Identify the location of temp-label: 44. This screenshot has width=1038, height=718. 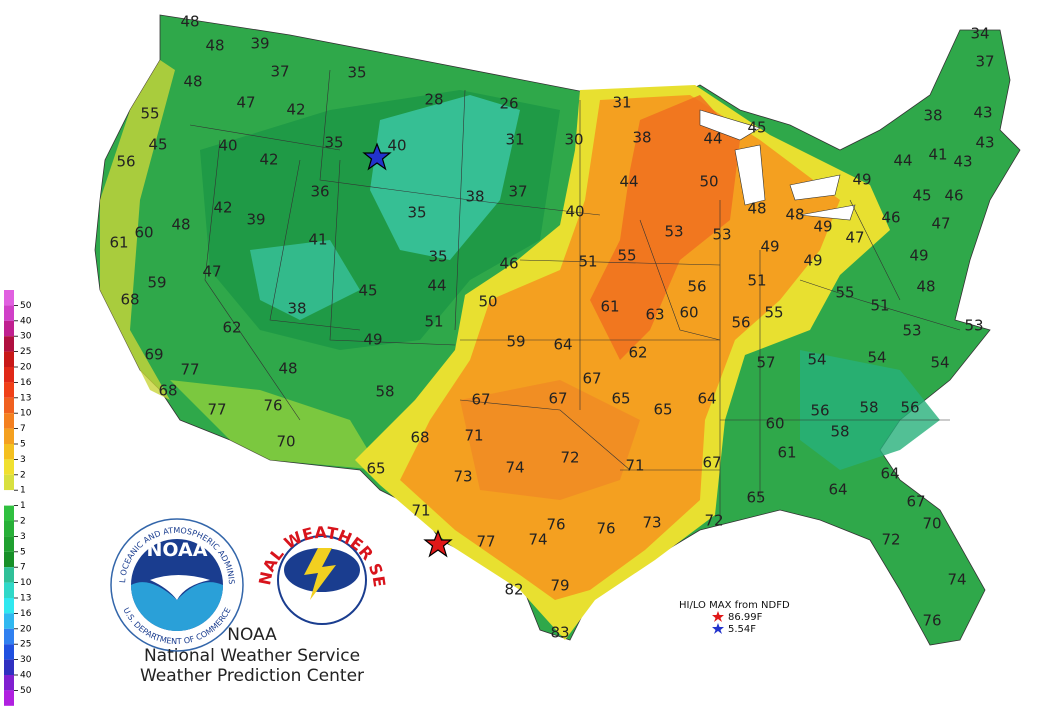
(628, 182).